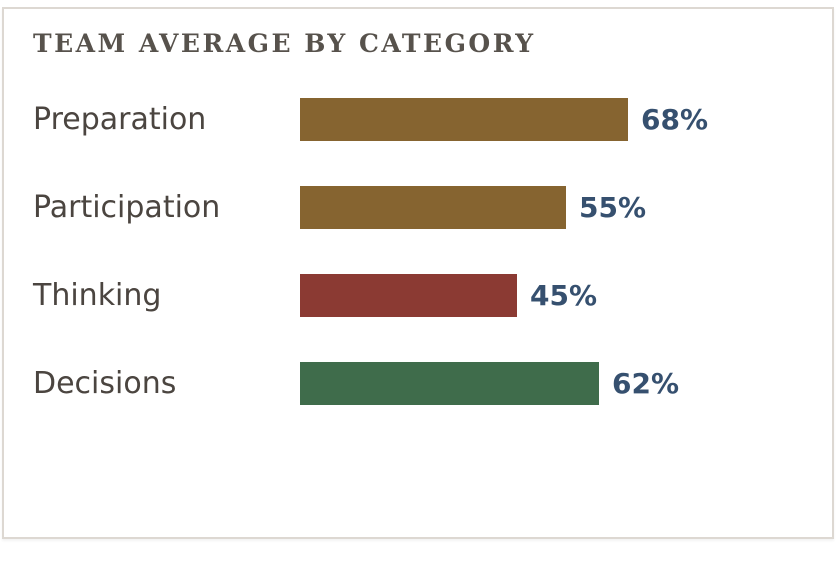 Image resolution: width=840 pixels, height=568 pixels. Describe the element at coordinates (564, 295) in the screenshot. I see `value-label: 45%` at that location.